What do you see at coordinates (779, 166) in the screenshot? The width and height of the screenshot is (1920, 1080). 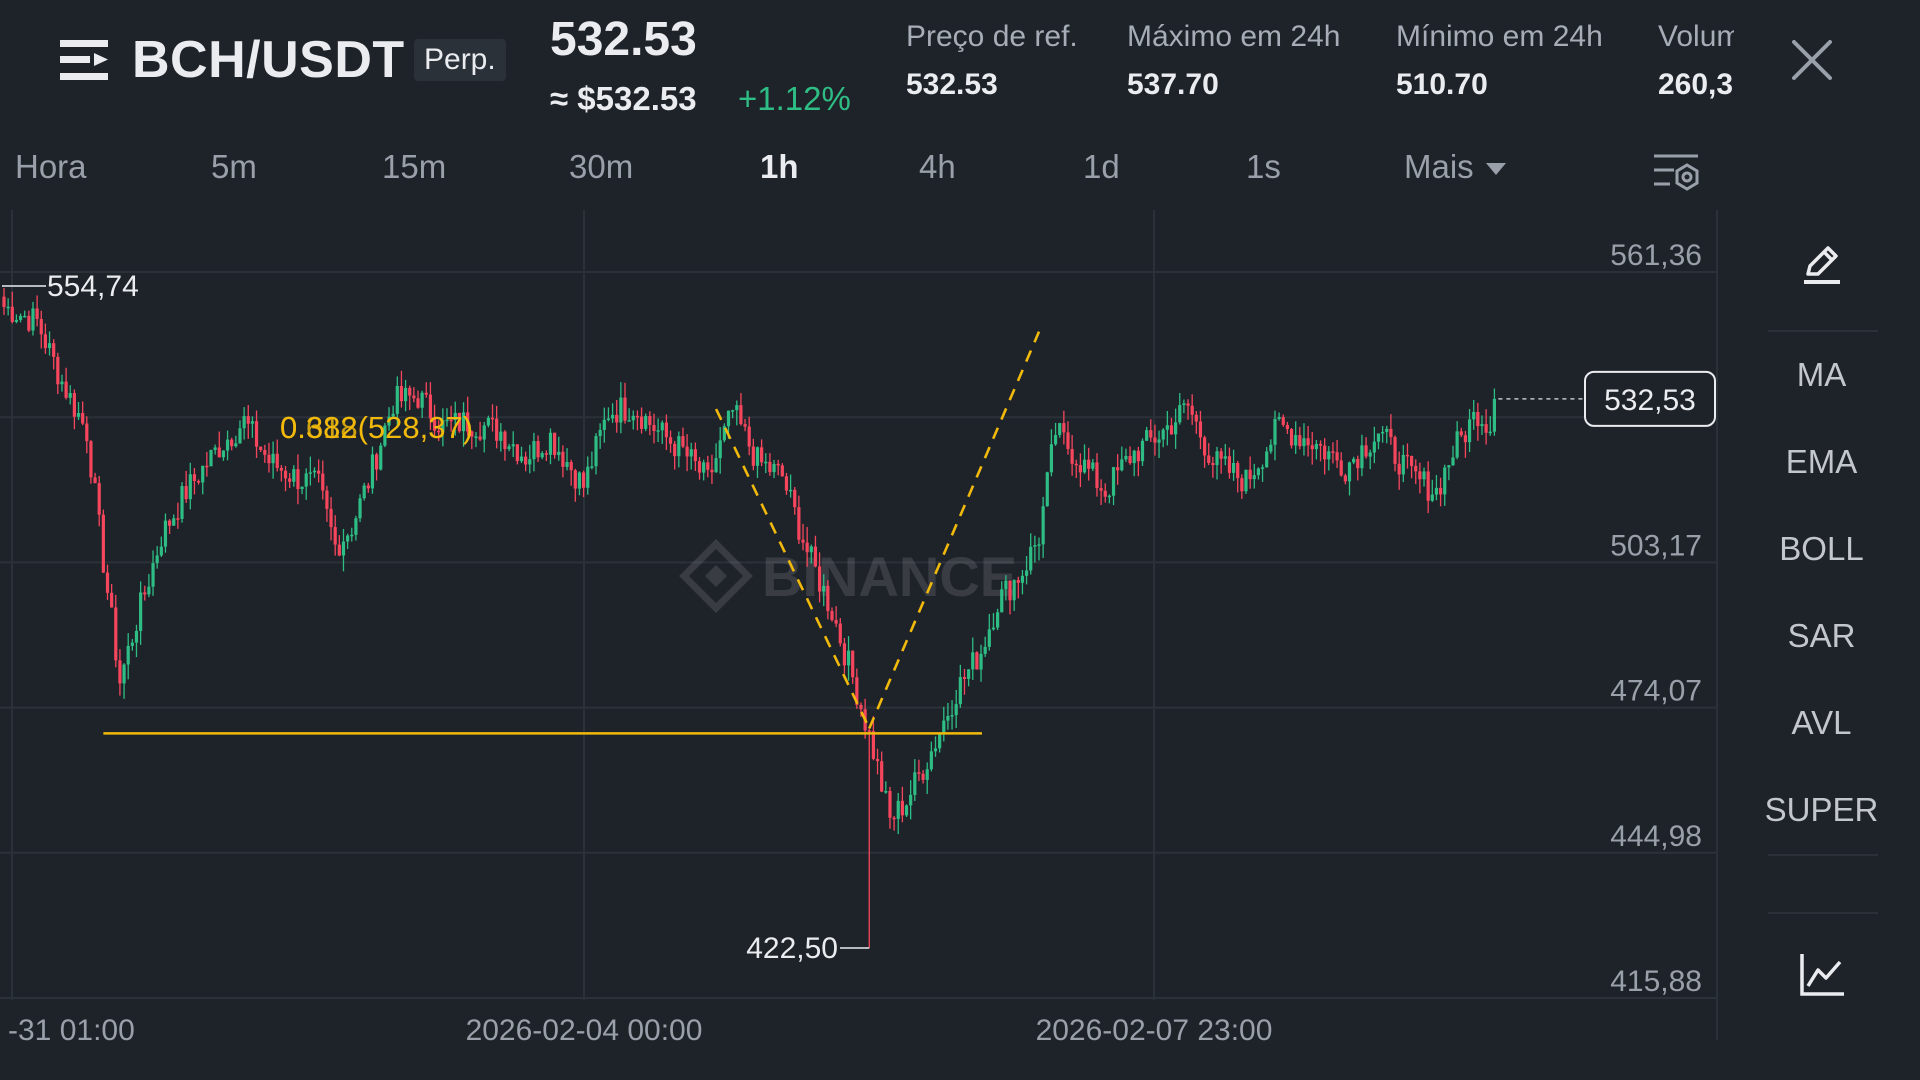 I see `tab-1h: 1h` at bounding box center [779, 166].